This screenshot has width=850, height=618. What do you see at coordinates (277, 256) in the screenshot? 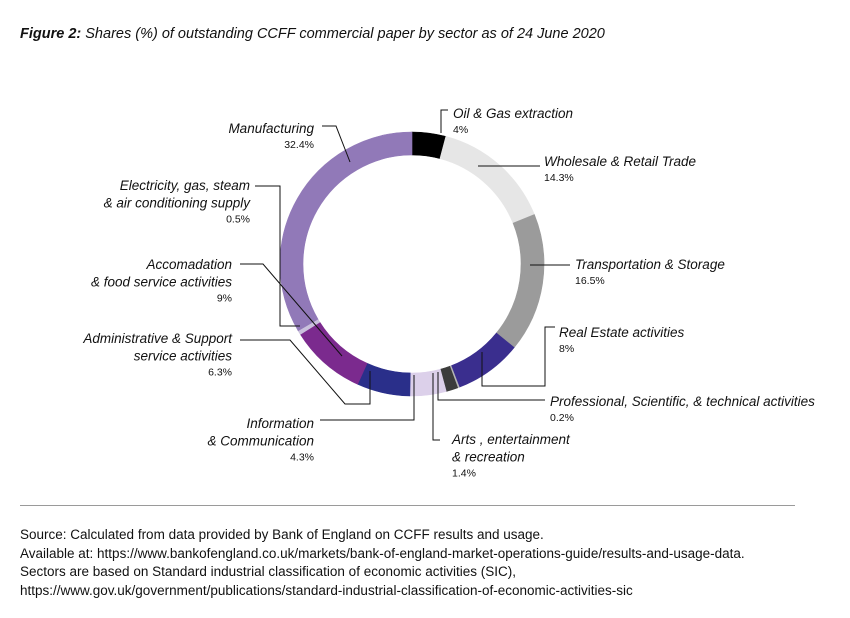
I see `leader-line-electricity-gas-steam` at bounding box center [277, 256].